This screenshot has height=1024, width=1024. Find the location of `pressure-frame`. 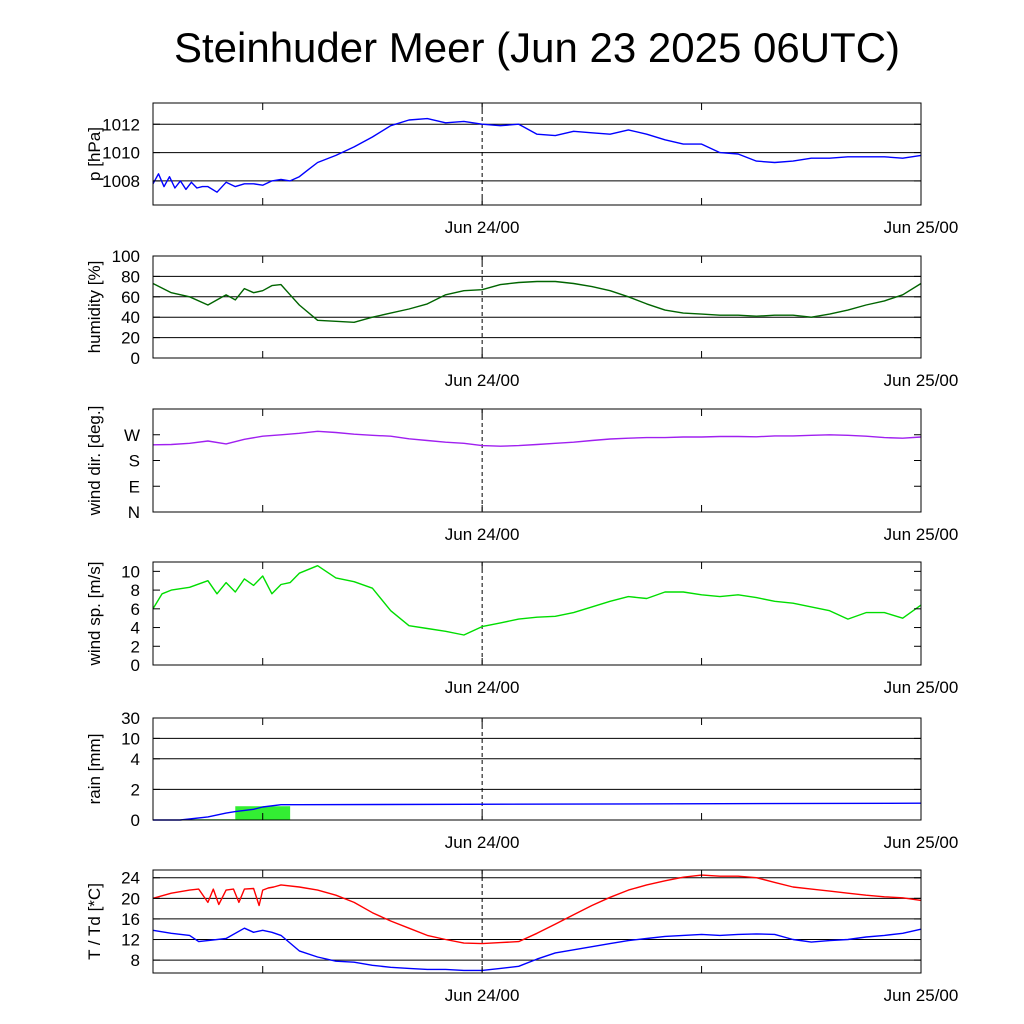

pressure-frame is located at coordinates (537, 154).